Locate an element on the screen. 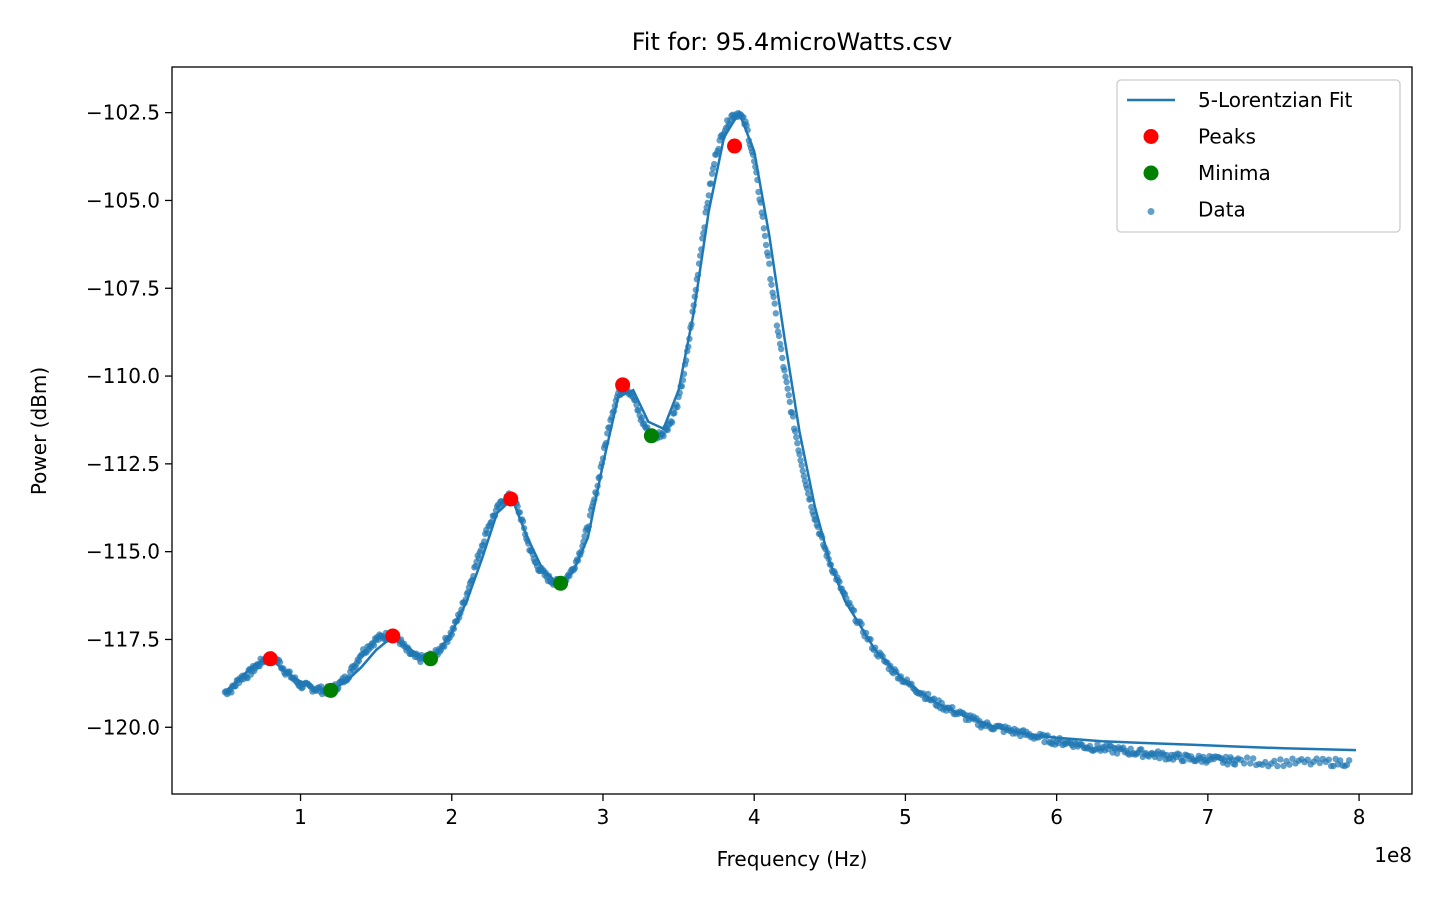 Image resolution: width=1440 pixels, height=900 pixels. x-tick-label: 2 is located at coordinates (451, 817).